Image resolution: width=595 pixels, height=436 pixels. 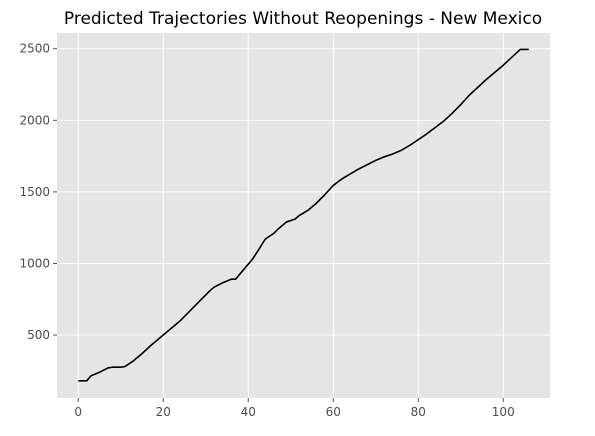 What do you see at coordinates (503, 412) in the screenshot?
I see `x-tick-label: 100` at bounding box center [503, 412].